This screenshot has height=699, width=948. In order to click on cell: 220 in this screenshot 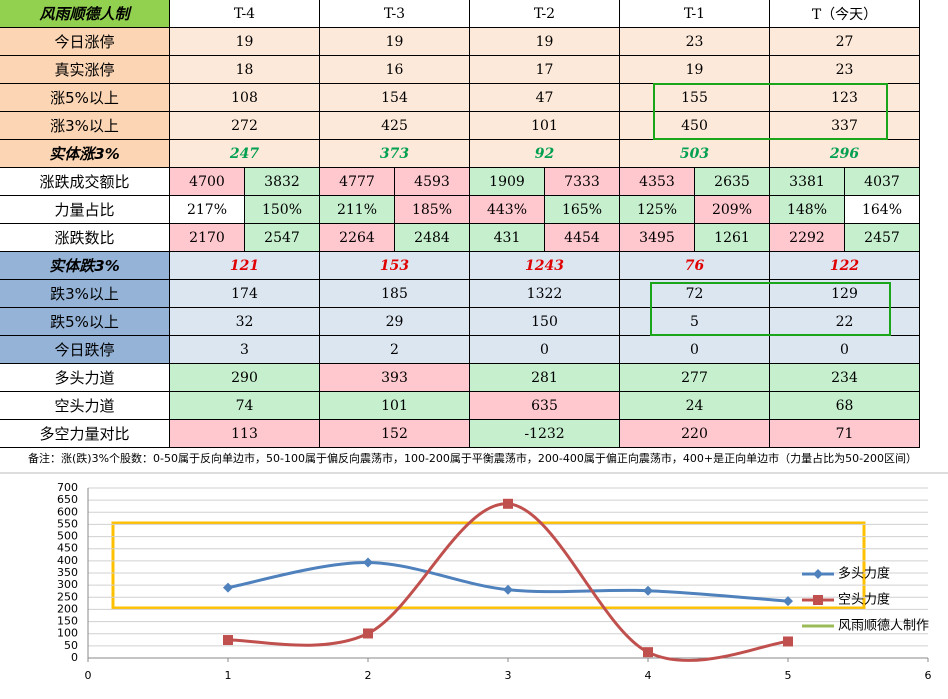, I will do `click(695, 434)`.